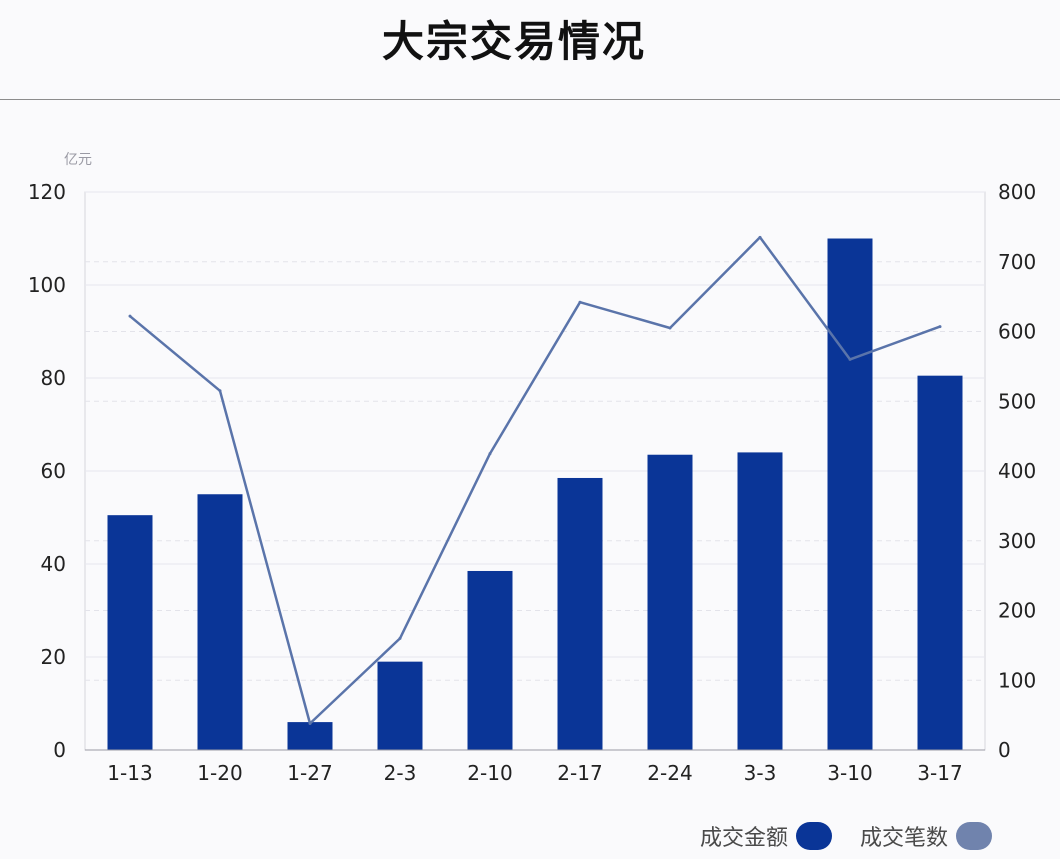  I want to click on left-tick-label: 20, so click(53, 657).